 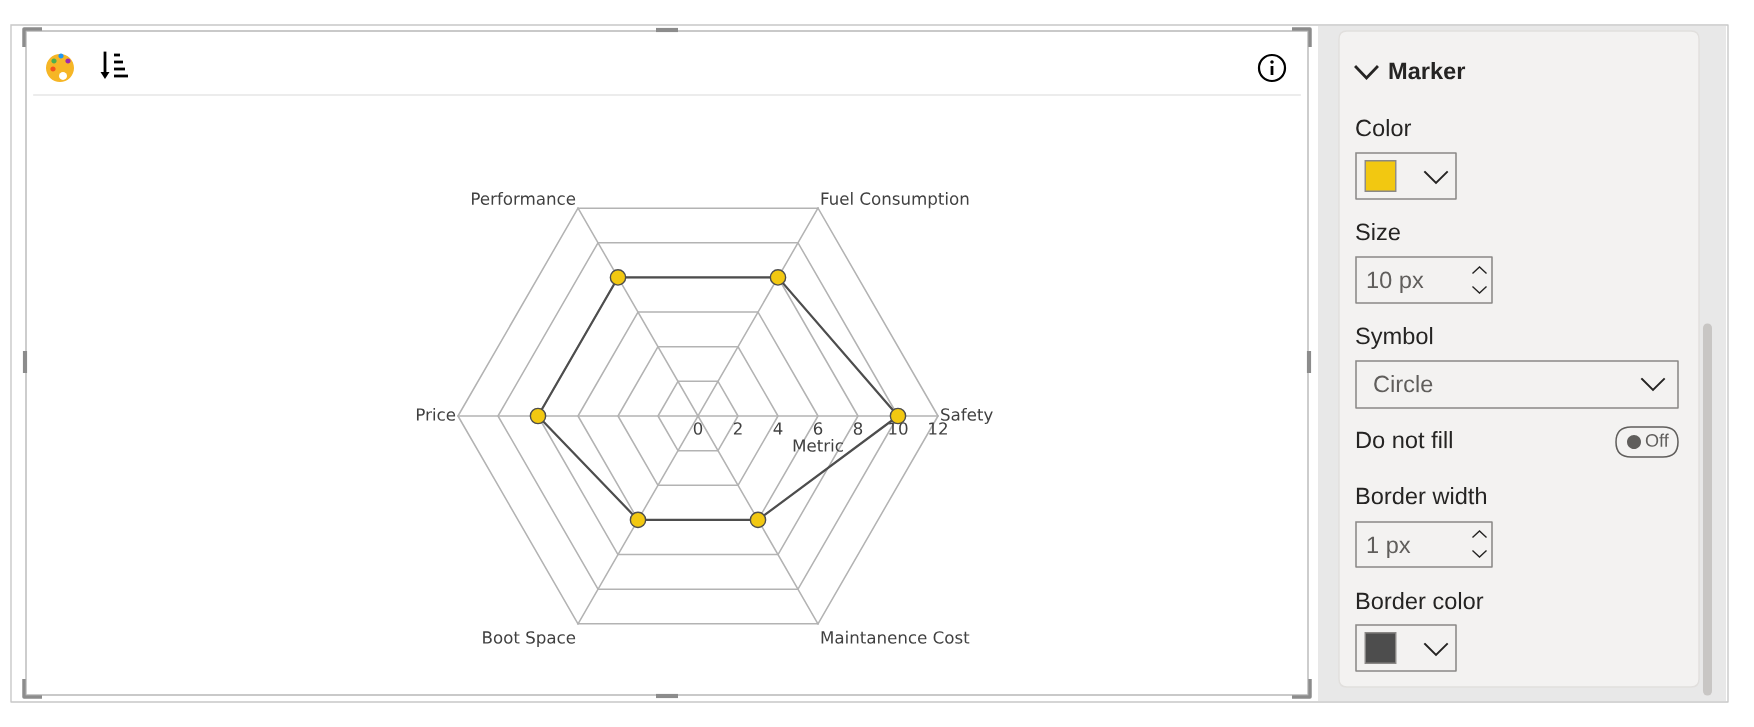 What do you see at coordinates (698, 428) in the screenshot?
I see `y-tick-label: 0` at bounding box center [698, 428].